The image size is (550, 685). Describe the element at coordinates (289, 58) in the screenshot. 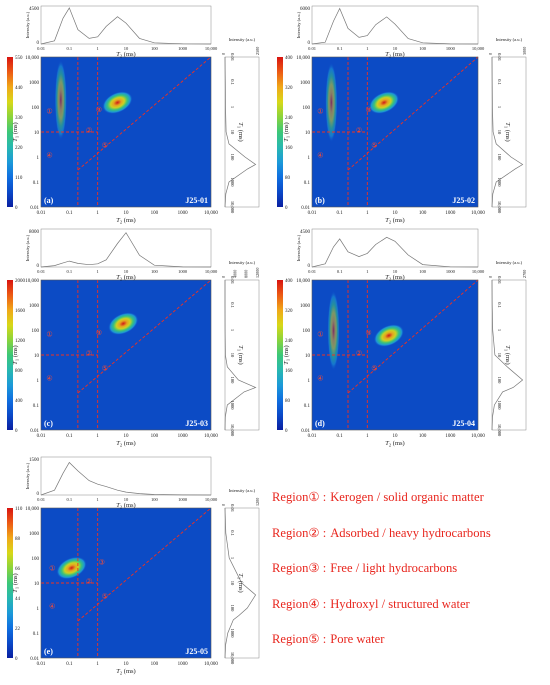

I see `colorbar-tick-label: 400` at that location.